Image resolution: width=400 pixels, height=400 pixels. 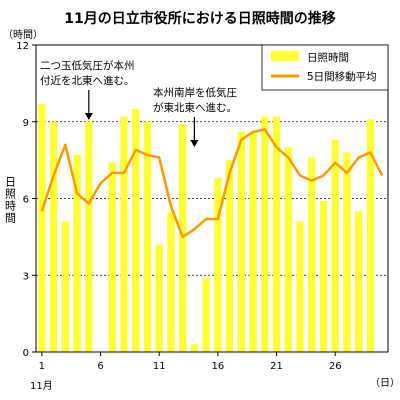 I want to click on annotation-2-bg, so click(x=200, y=99).